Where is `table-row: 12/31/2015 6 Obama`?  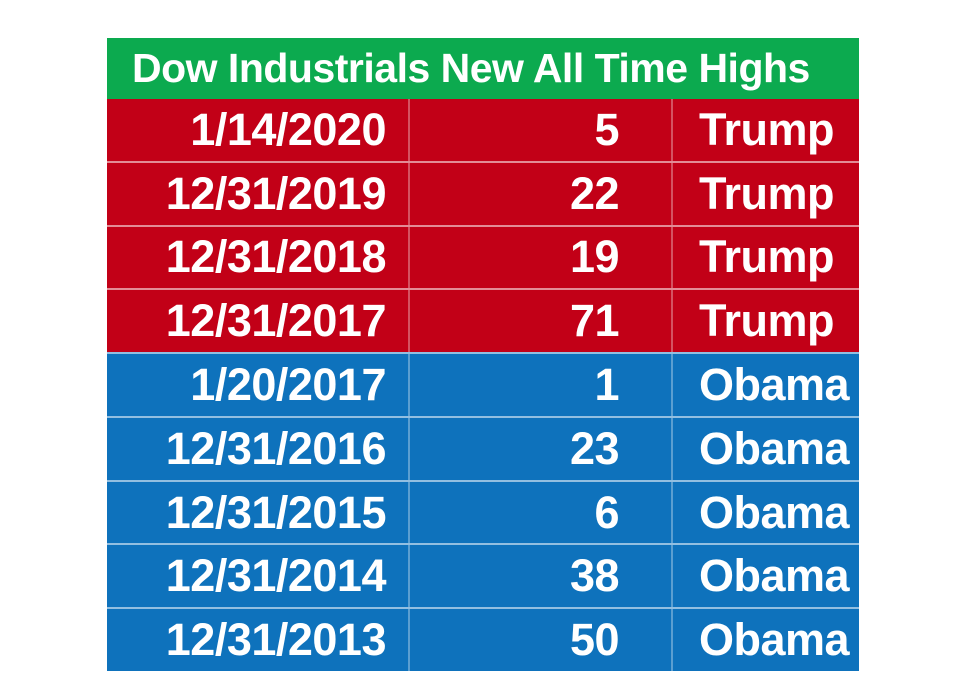
table-row: 12/31/2015 6 Obama is located at coordinates (483, 511).